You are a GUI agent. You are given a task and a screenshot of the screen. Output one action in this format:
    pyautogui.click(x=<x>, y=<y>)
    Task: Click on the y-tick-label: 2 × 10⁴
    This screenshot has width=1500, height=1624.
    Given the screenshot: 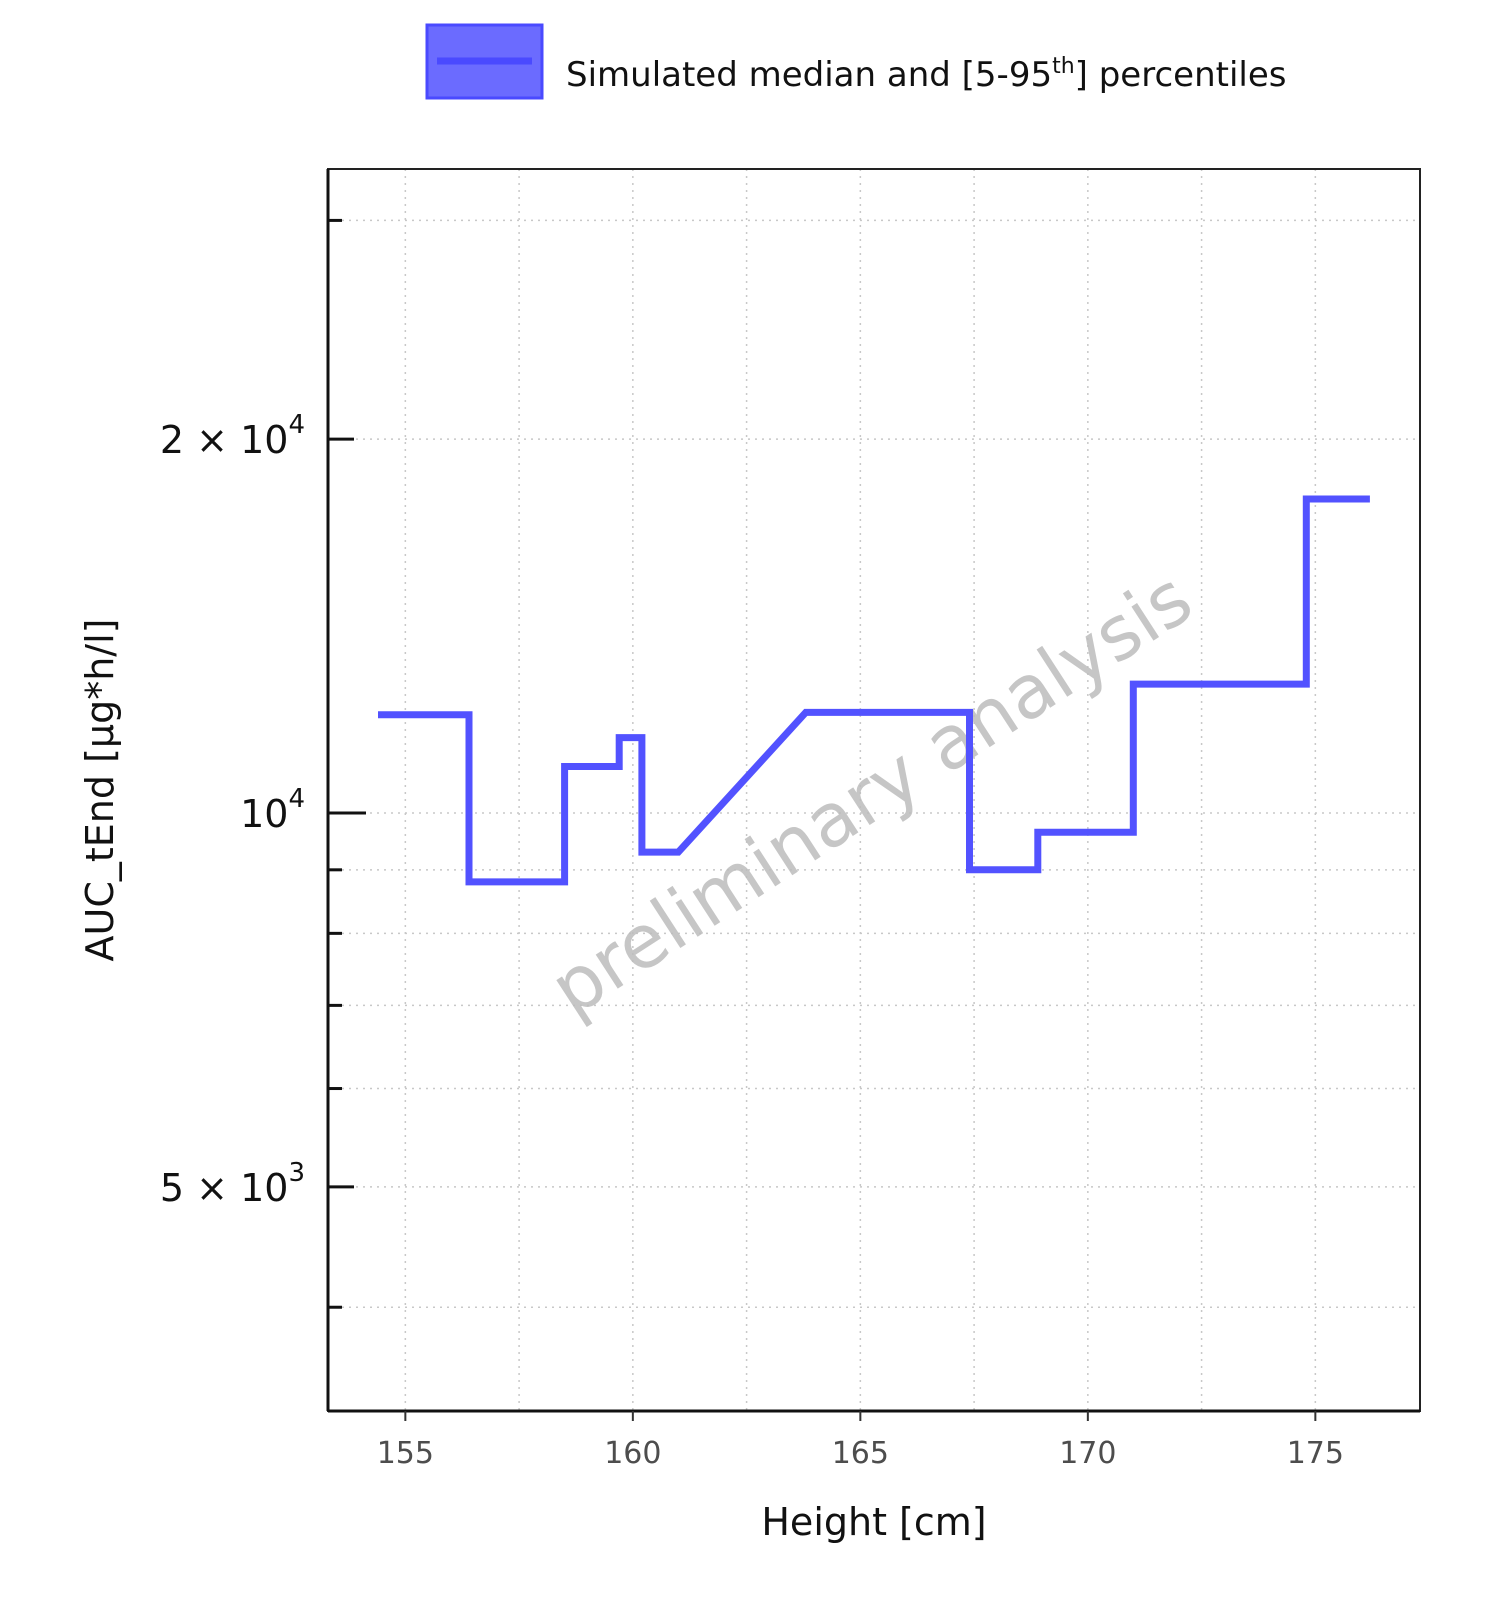 What is the action you would take?
    pyautogui.click(x=232, y=436)
    